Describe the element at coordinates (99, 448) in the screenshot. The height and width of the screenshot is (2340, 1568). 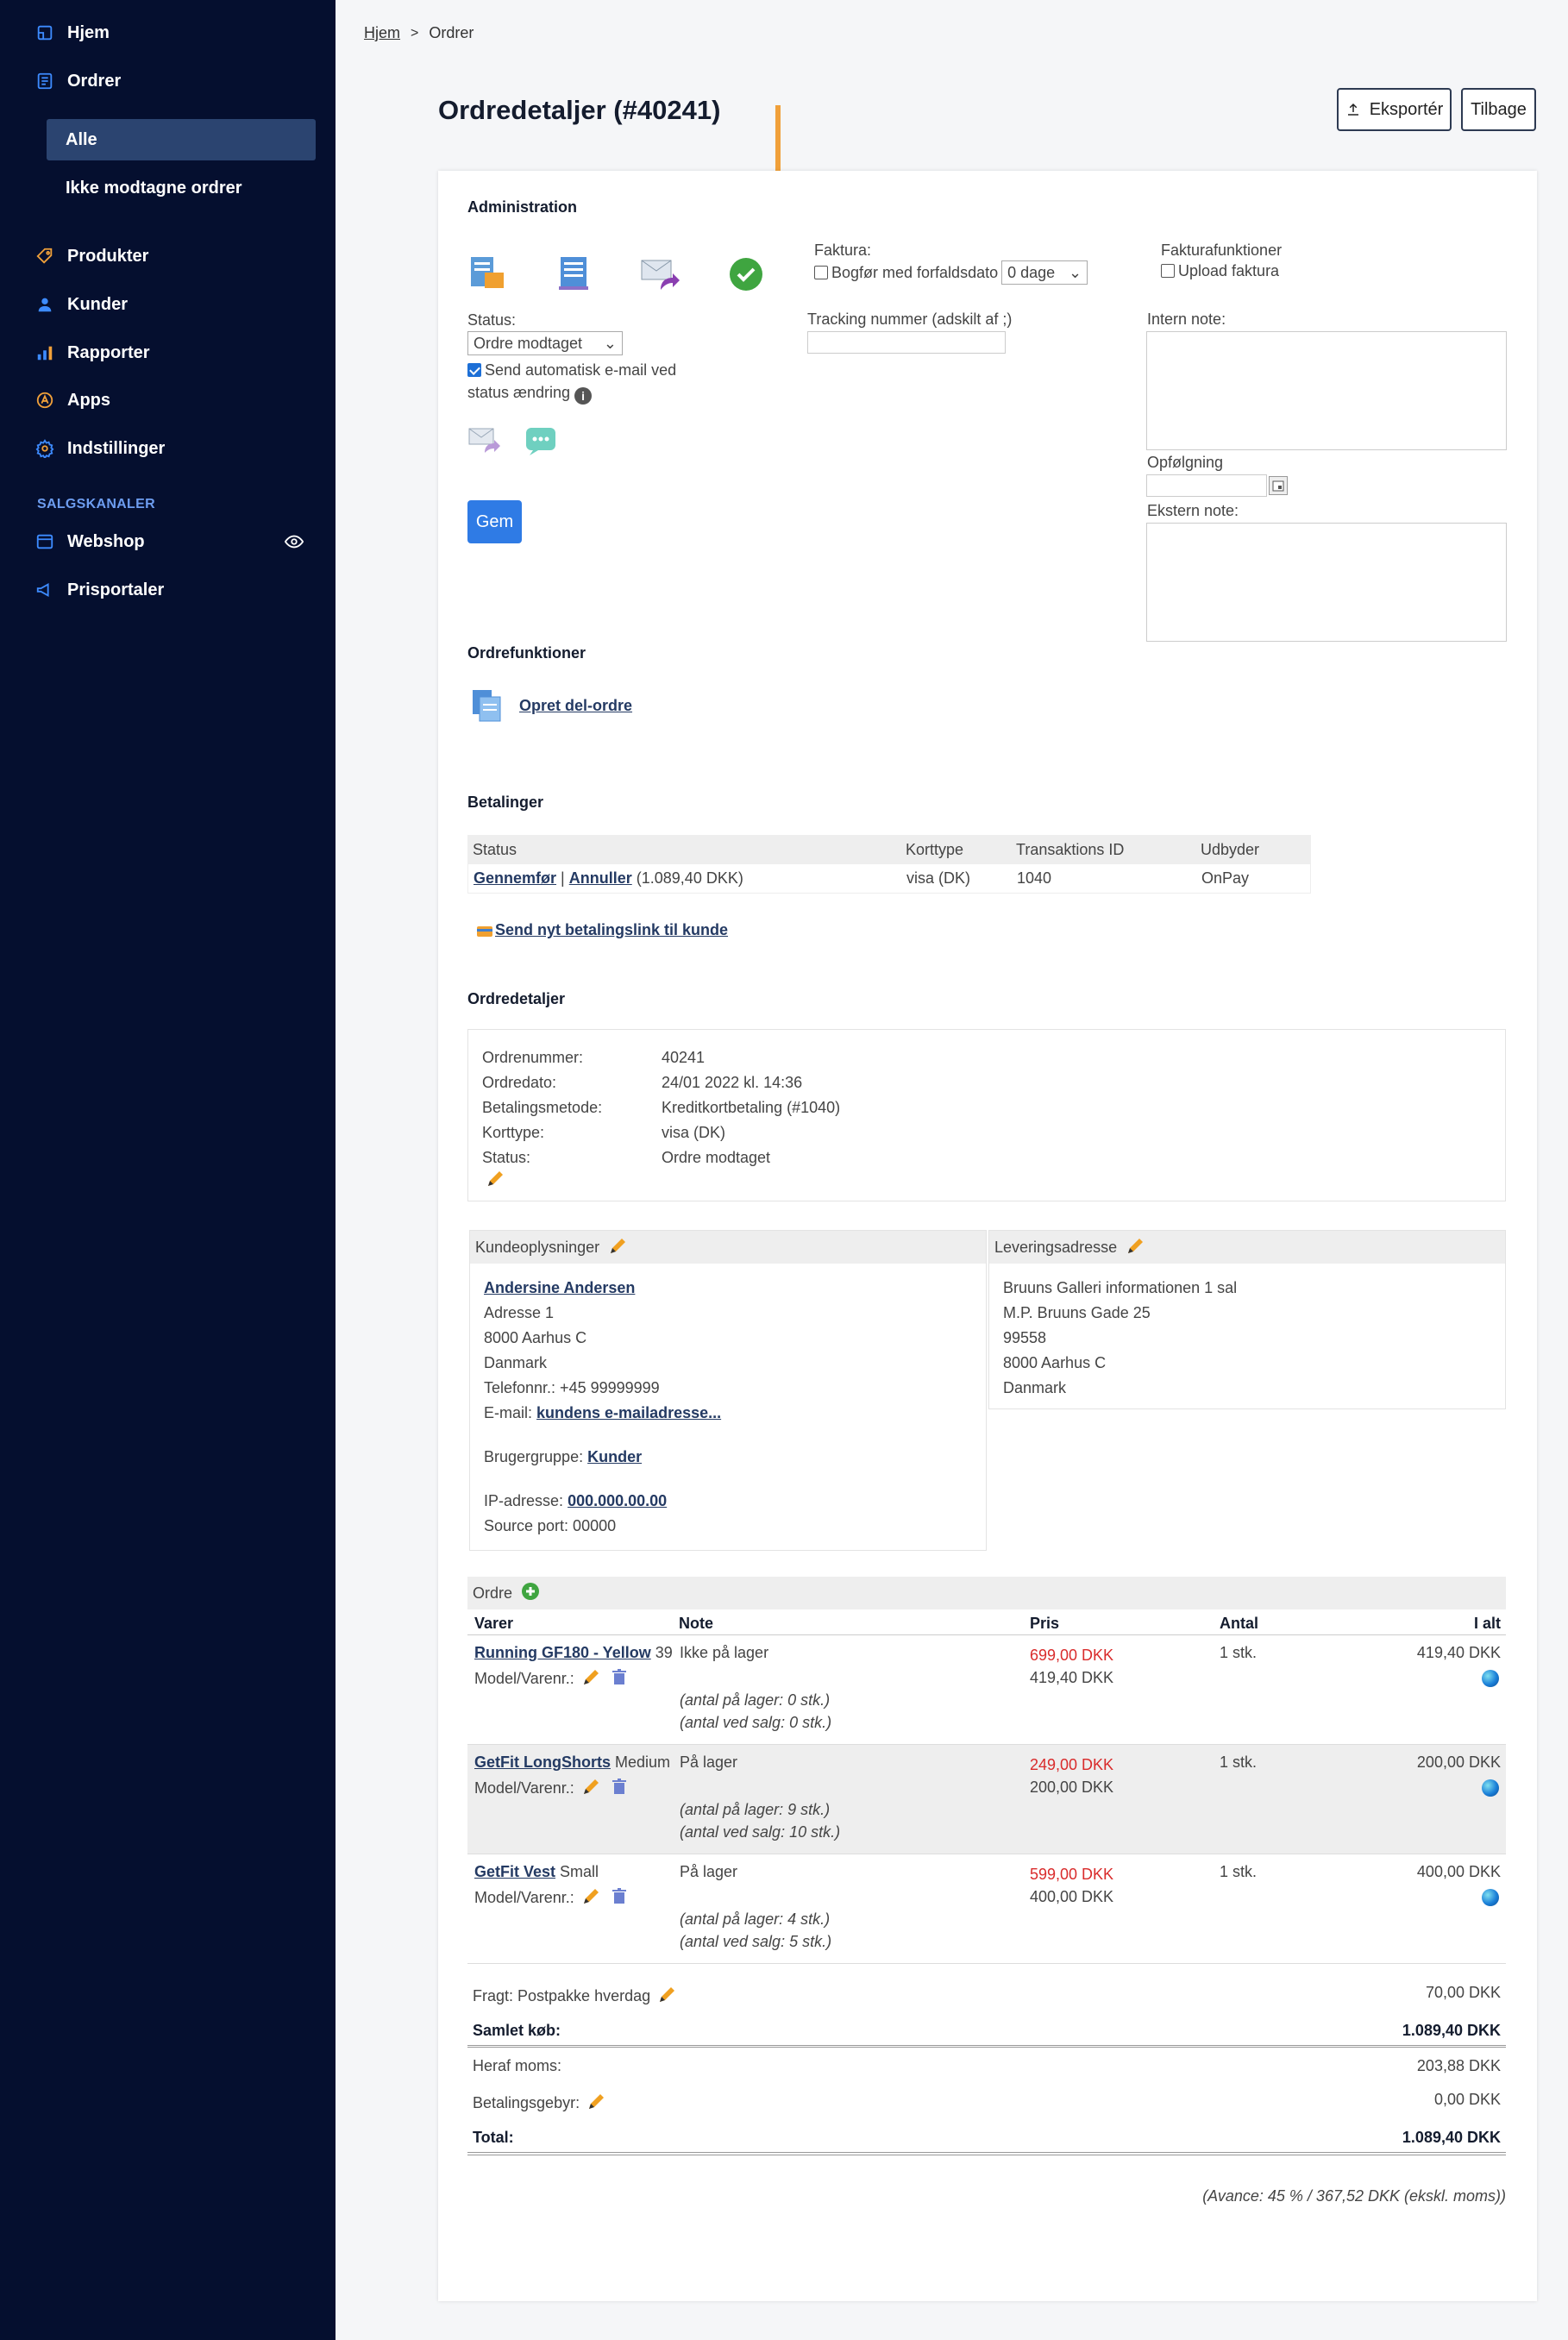
I see `sidebar-item-indstillinger: Indstillinger` at that location.